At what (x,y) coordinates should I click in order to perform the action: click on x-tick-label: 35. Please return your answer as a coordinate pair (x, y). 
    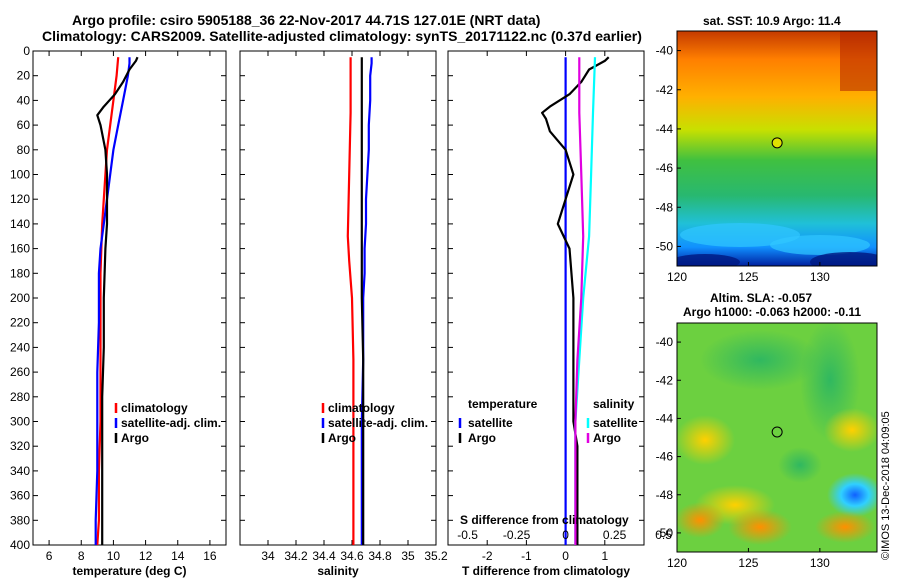
    Looking at the image, I should click on (408, 556).